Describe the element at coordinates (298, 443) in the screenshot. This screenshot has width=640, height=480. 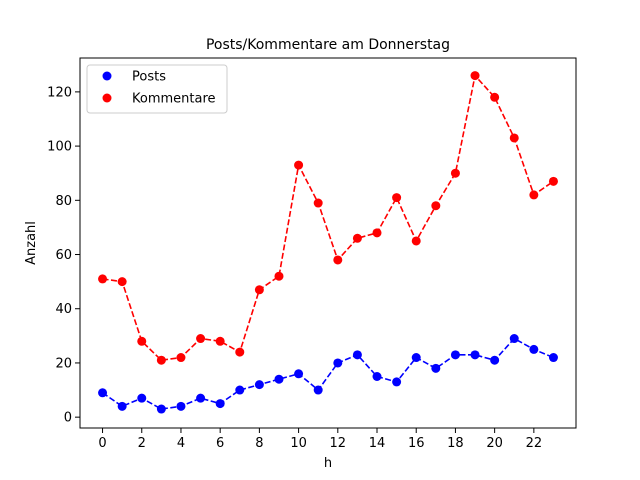
I see `x-tick-label: 10` at that location.